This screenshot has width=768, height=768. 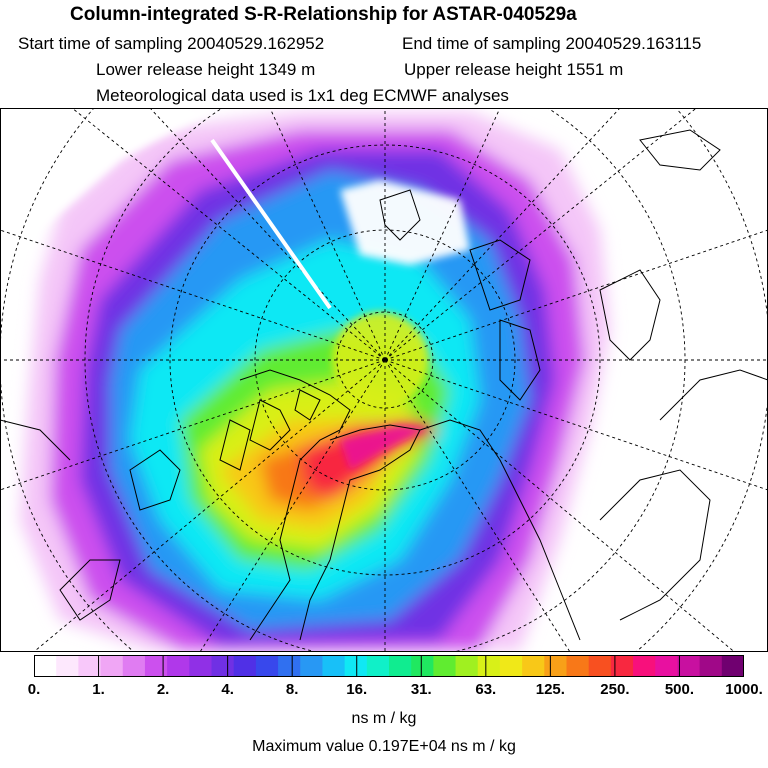 I want to click on start-time-label: Start time of sampling 20040529.162952, so click(x=171, y=43).